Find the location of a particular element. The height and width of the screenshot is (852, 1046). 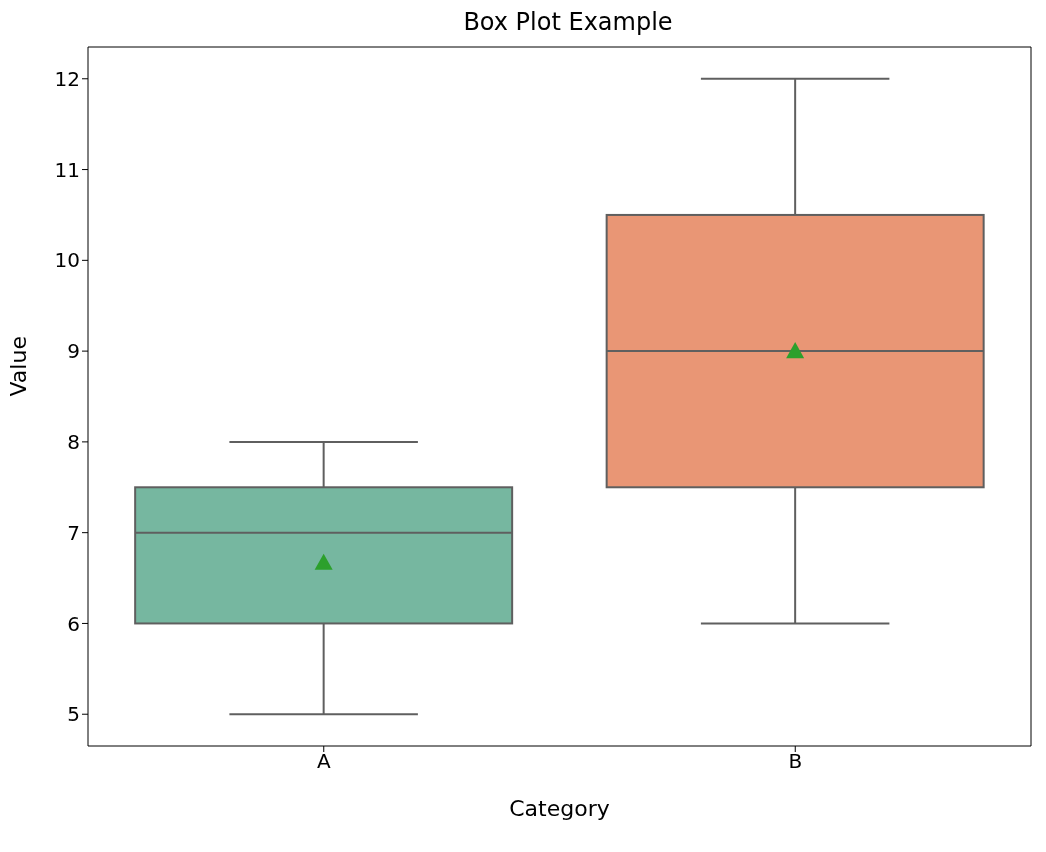

y-axis-title: Value is located at coordinates (18, 366).